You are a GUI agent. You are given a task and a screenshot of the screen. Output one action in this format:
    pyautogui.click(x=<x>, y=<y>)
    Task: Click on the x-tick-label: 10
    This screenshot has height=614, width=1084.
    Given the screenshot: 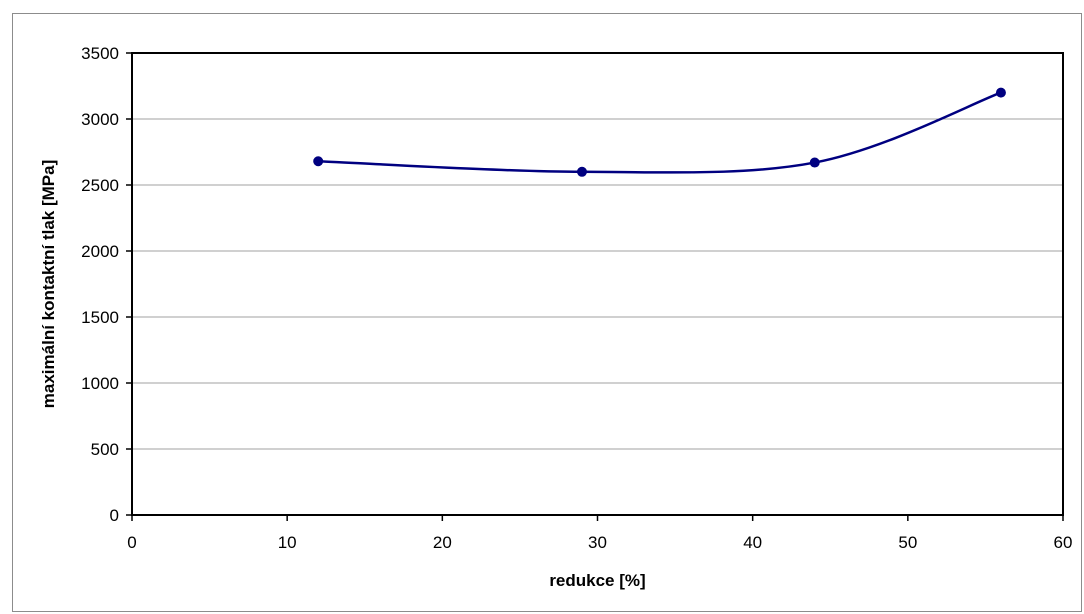 What is the action you would take?
    pyautogui.click(x=287, y=542)
    